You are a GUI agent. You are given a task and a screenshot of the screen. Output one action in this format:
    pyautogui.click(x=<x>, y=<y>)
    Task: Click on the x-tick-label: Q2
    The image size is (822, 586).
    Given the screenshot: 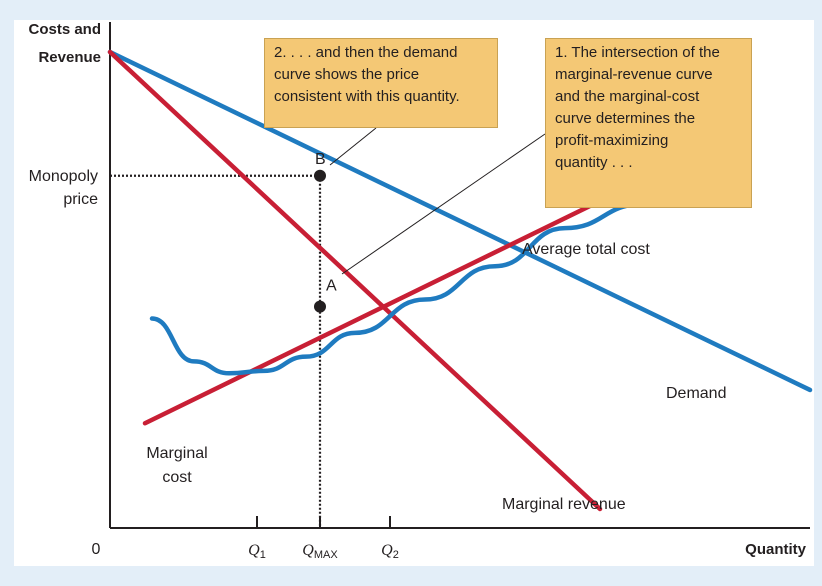 What is the action you would take?
    pyautogui.click(x=390, y=551)
    